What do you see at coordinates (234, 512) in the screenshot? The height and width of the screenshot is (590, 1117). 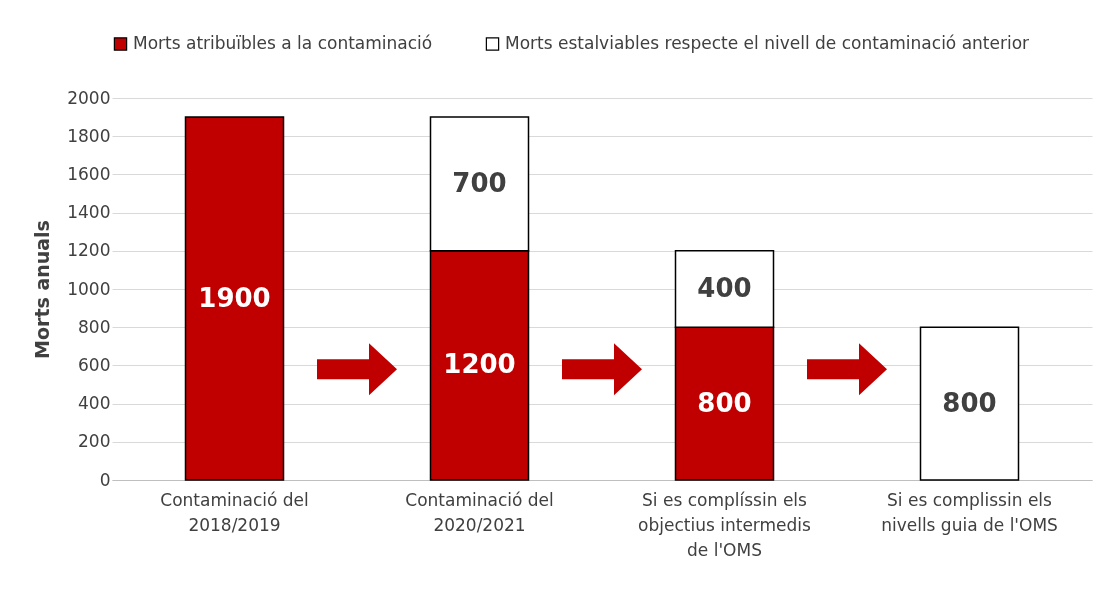 I see `x-tick-label: Contaminació del 2018/2019` at bounding box center [234, 512].